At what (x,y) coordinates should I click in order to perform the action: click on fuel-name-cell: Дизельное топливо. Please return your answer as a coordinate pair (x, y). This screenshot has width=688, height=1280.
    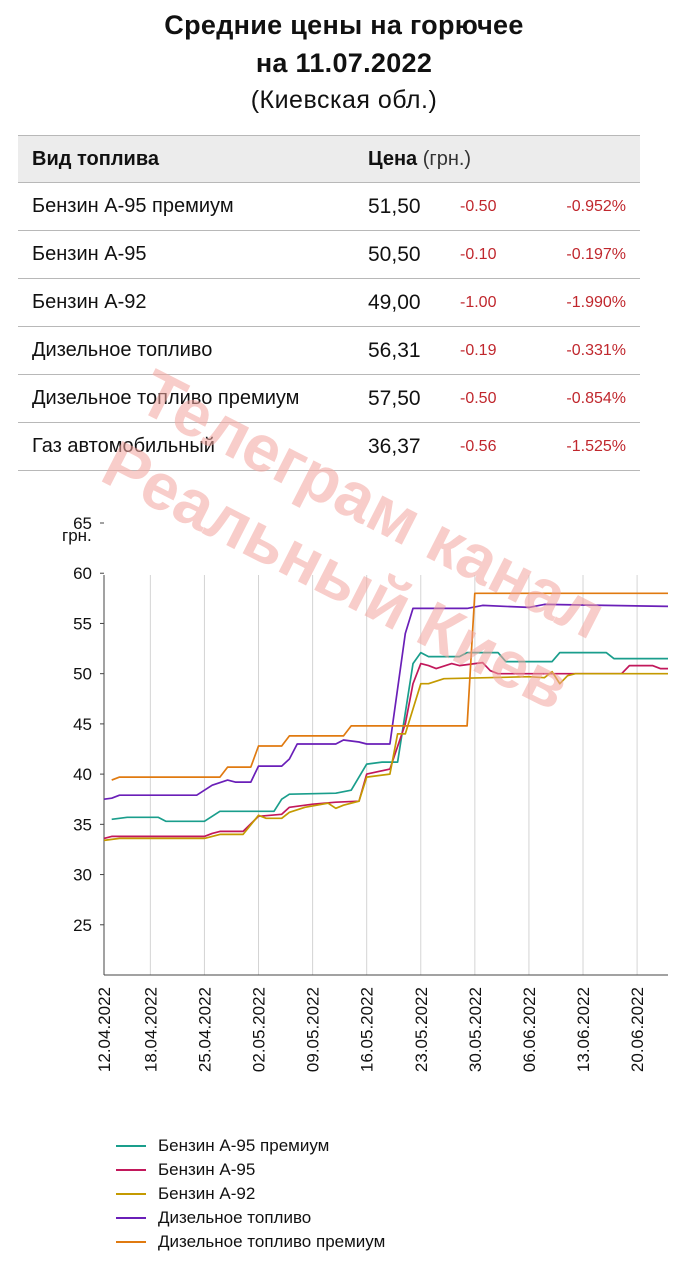
    Looking at the image, I should click on (193, 350).